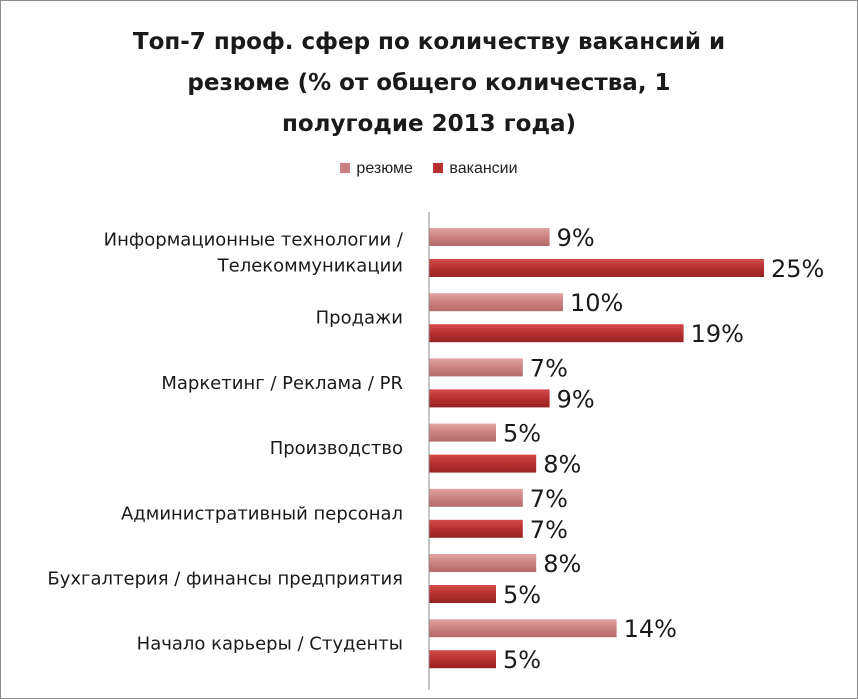 This screenshot has height=699, width=858. I want to click on category-label: Бухгалтерия / финансы предприятия, so click(225, 579).